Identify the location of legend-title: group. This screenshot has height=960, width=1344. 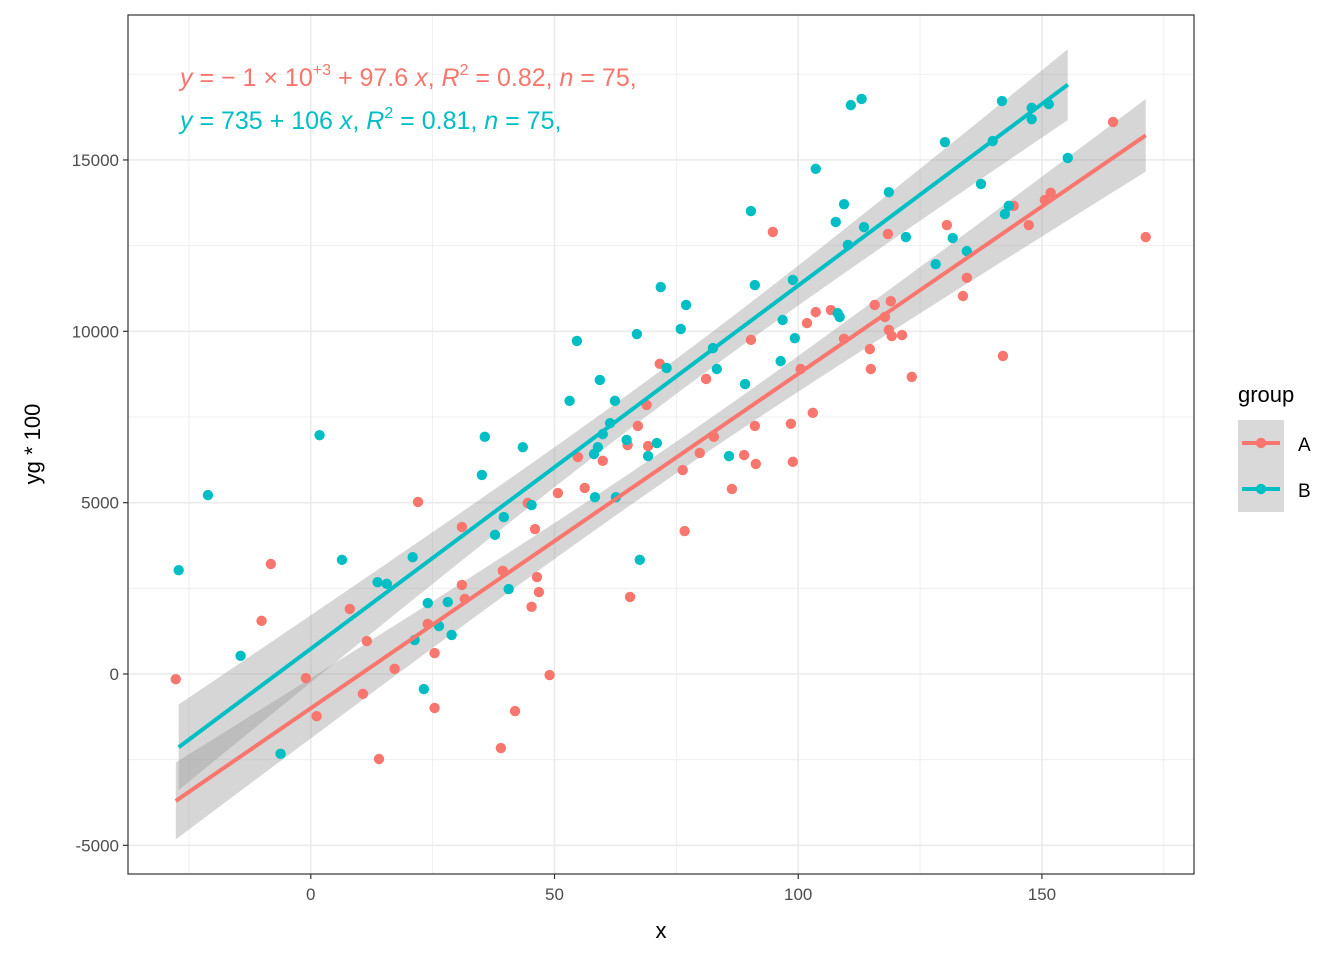
(1266, 394).